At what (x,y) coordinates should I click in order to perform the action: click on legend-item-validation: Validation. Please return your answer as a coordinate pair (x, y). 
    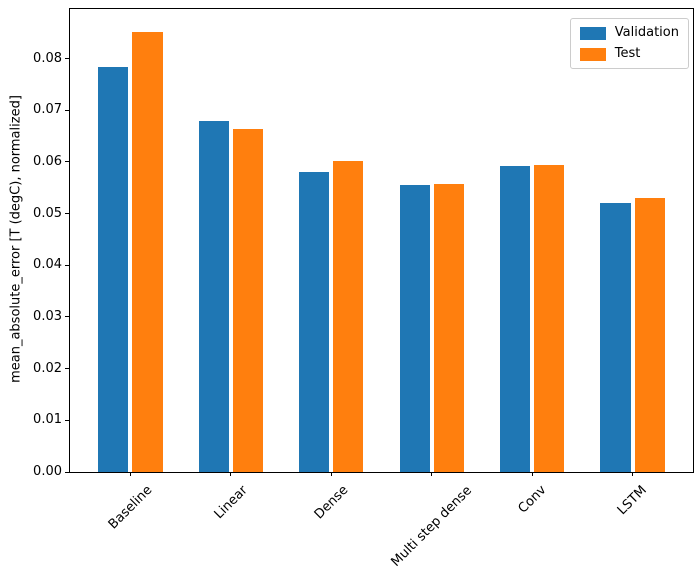
    Looking at the image, I should click on (629, 32).